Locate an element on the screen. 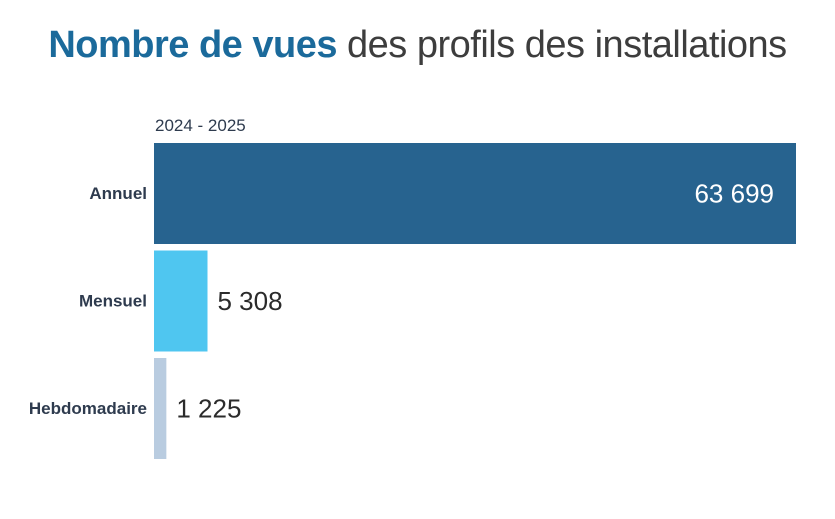 This screenshot has height=519, width=835. category-label-mensuel: Mensuel is located at coordinates (113, 301).